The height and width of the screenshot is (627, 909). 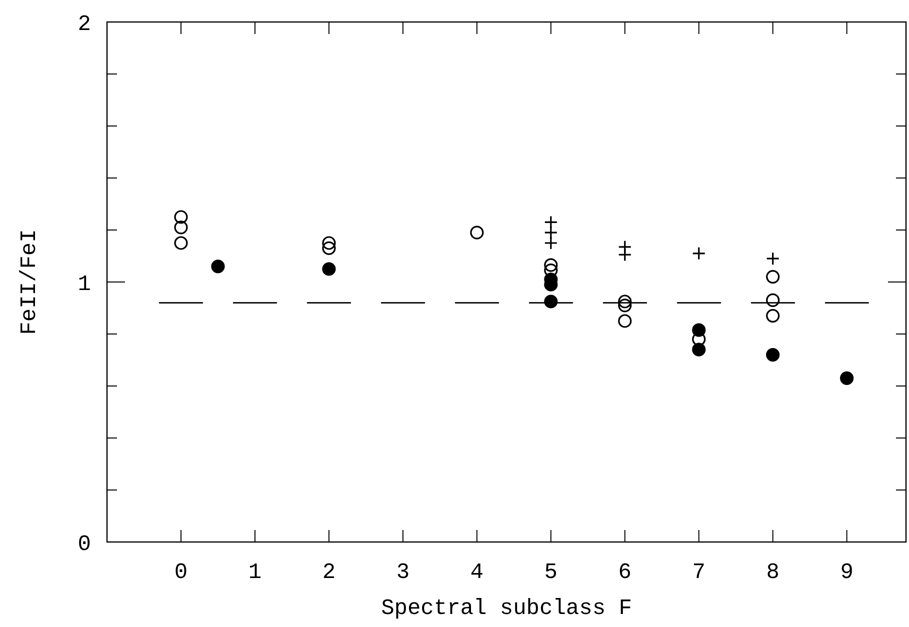 I want to click on x-tick-label: 3, so click(x=403, y=572).